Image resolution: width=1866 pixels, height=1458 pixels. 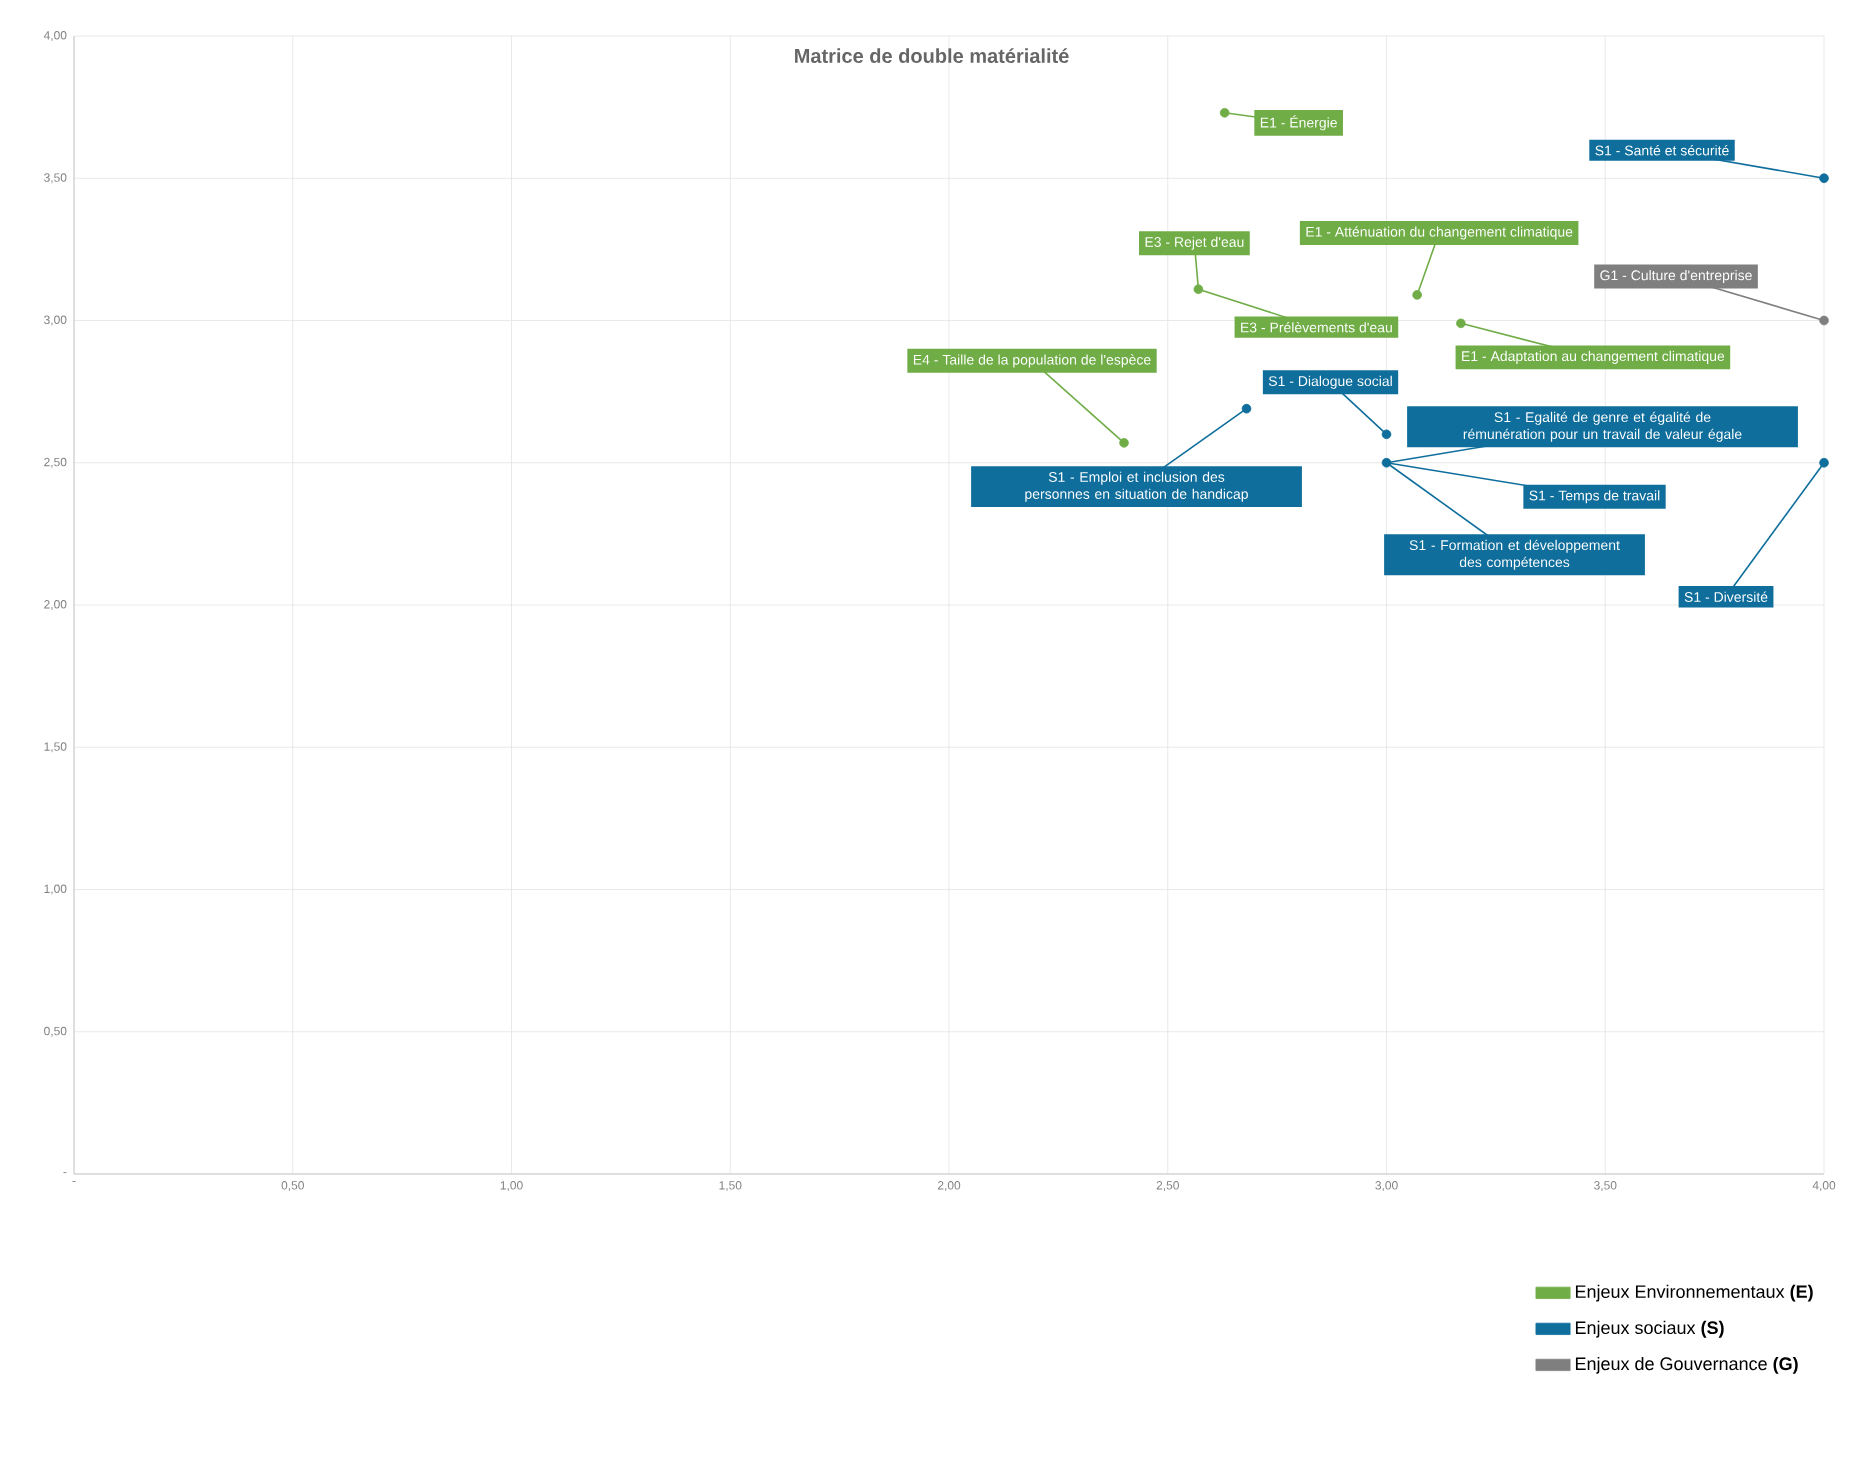 What do you see at coordinates (1686, 1365) in the screenshot?
I see `legend-label: Enjeux de Gouvernance (G)` at bounding box center [1686, 1365].